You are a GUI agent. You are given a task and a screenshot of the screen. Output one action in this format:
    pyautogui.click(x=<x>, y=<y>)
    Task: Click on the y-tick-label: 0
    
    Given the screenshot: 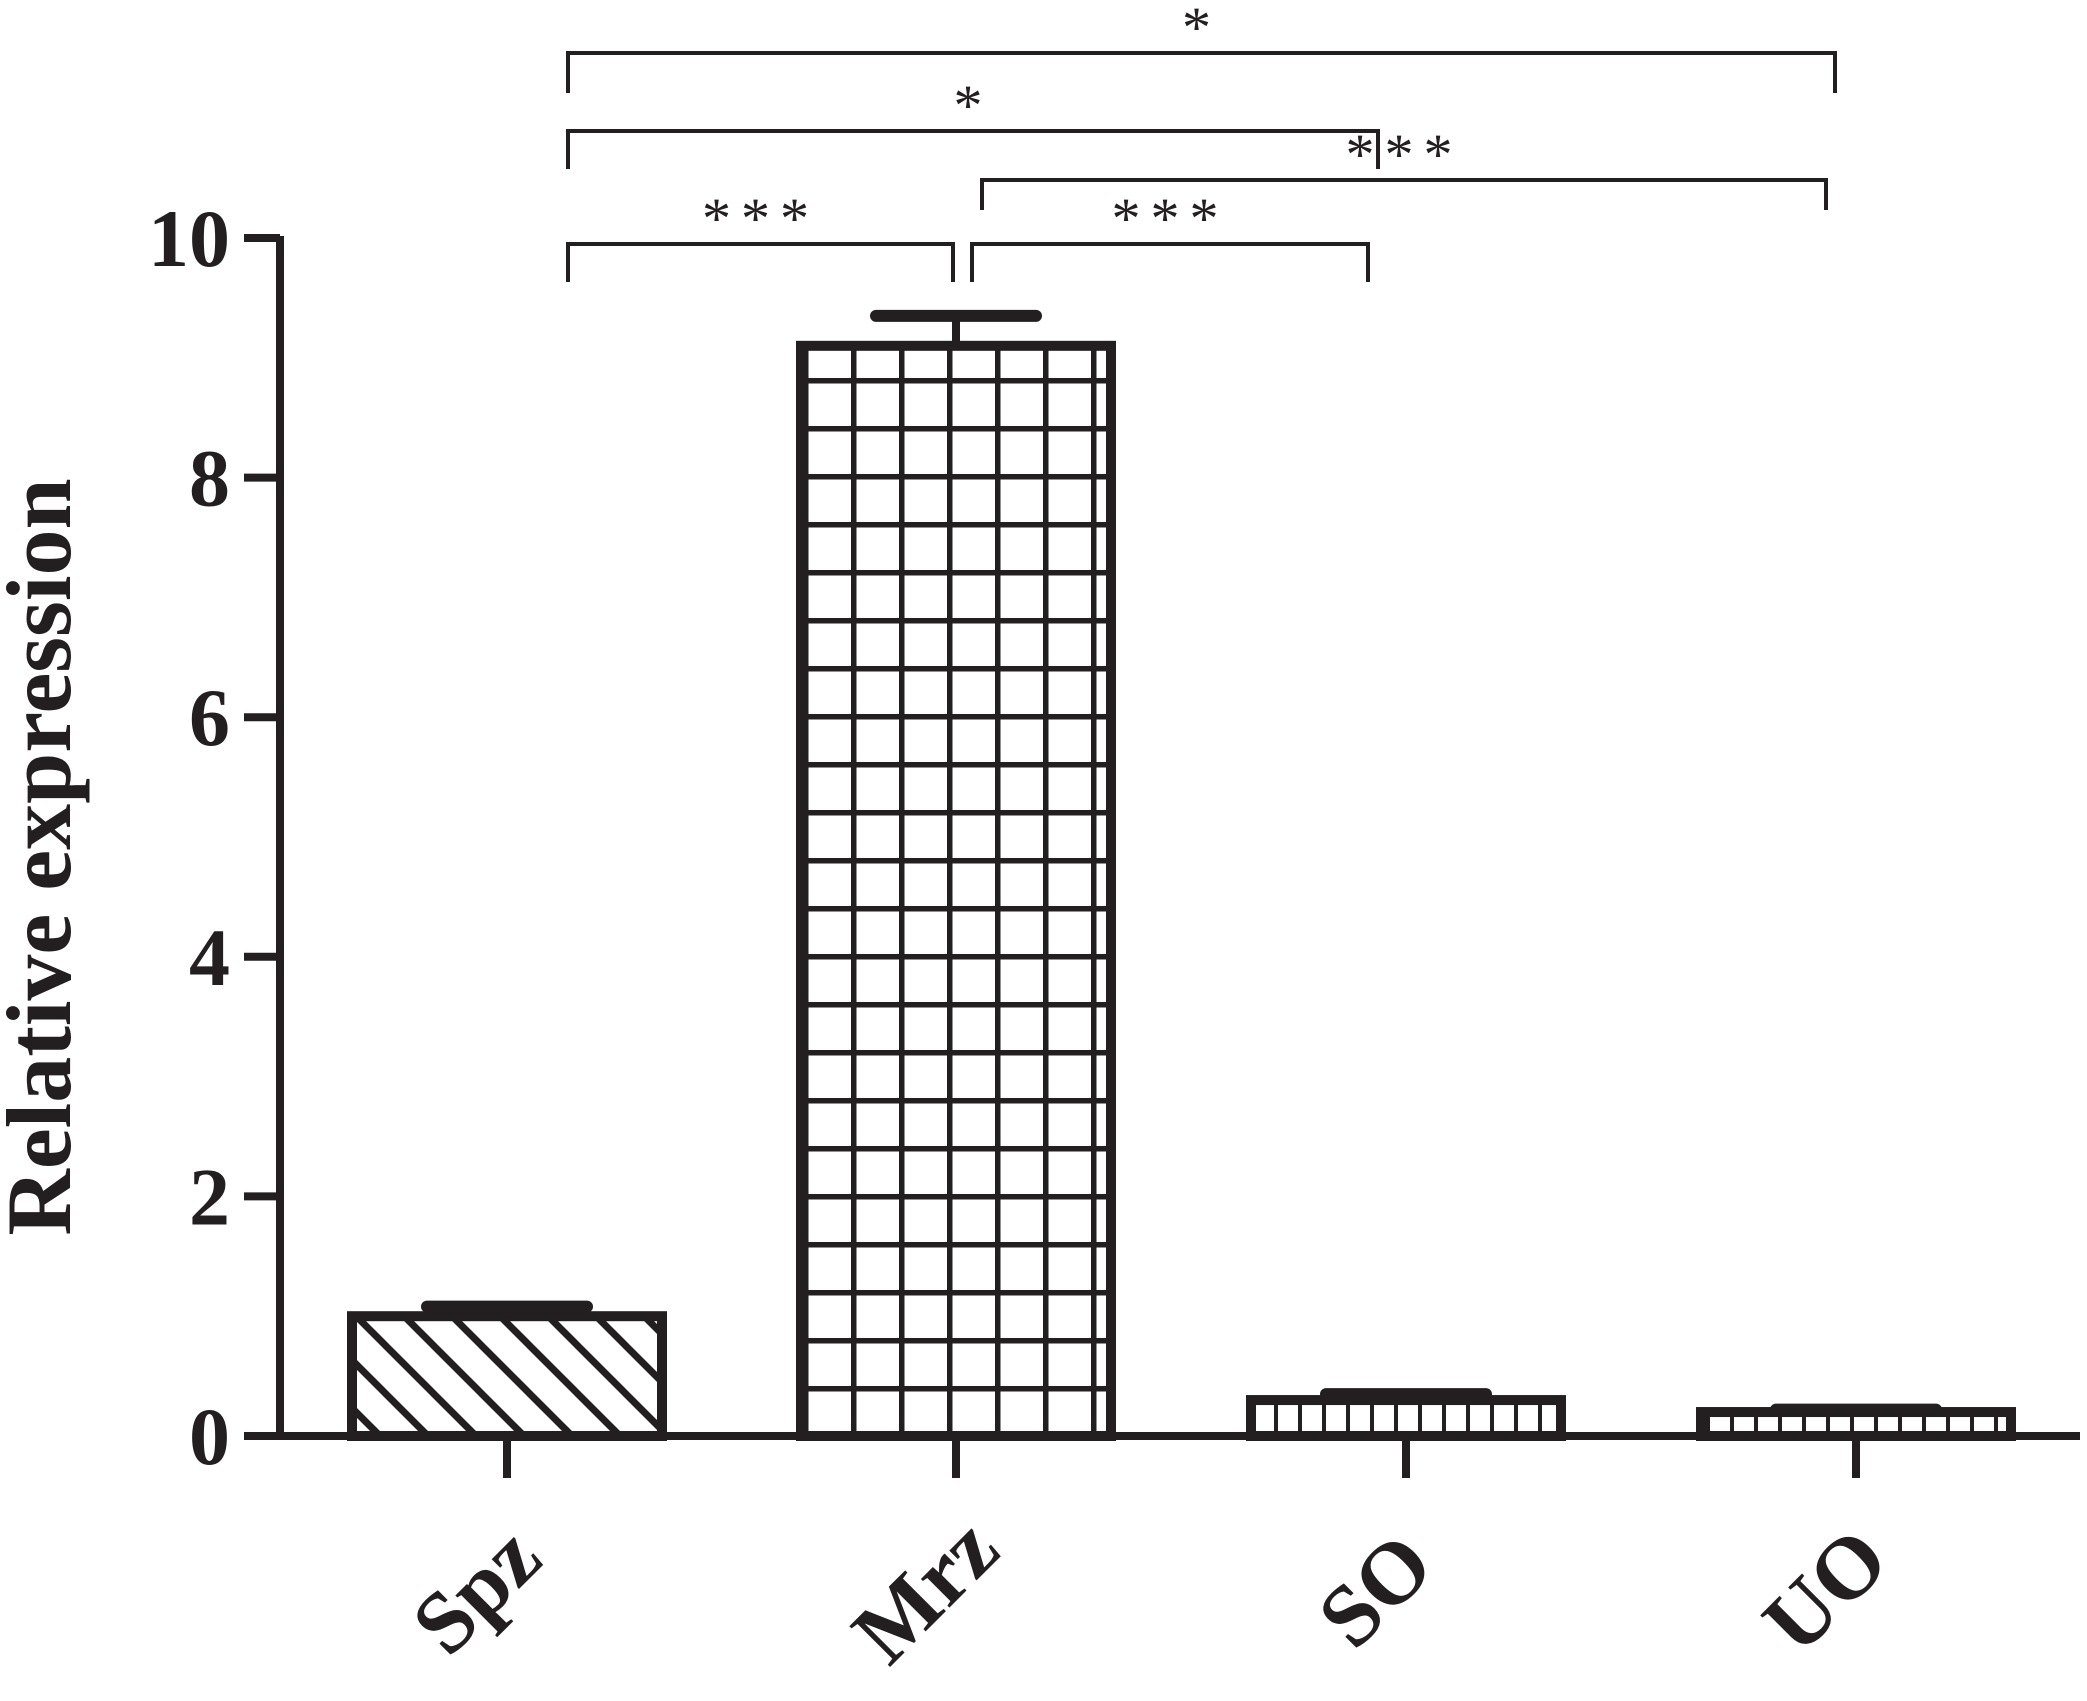 What is the action you would take?
    pyautogui.click(x=209, y=1436)
    